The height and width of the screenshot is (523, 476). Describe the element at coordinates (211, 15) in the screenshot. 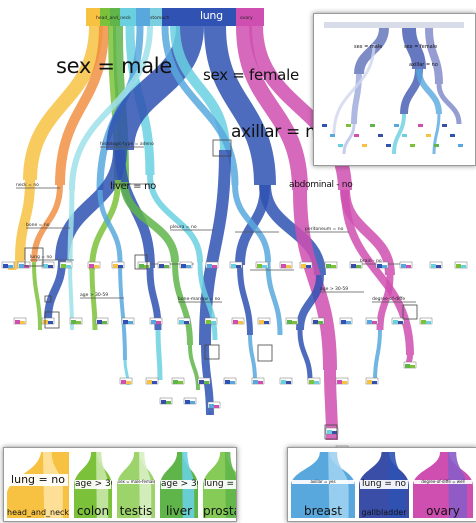

I see `root-label-lung: lung` at that location.